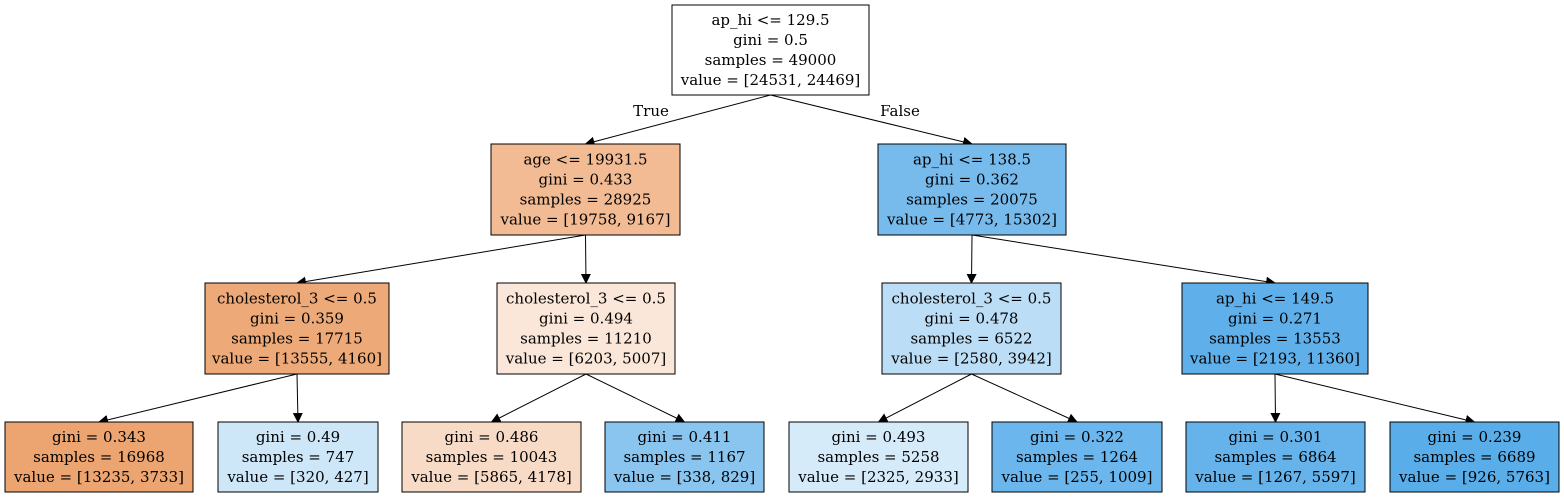 This screenshot has width=1564, height=497. I want to click on tree-node-line: gini = 0.322, so click(1077, 437).